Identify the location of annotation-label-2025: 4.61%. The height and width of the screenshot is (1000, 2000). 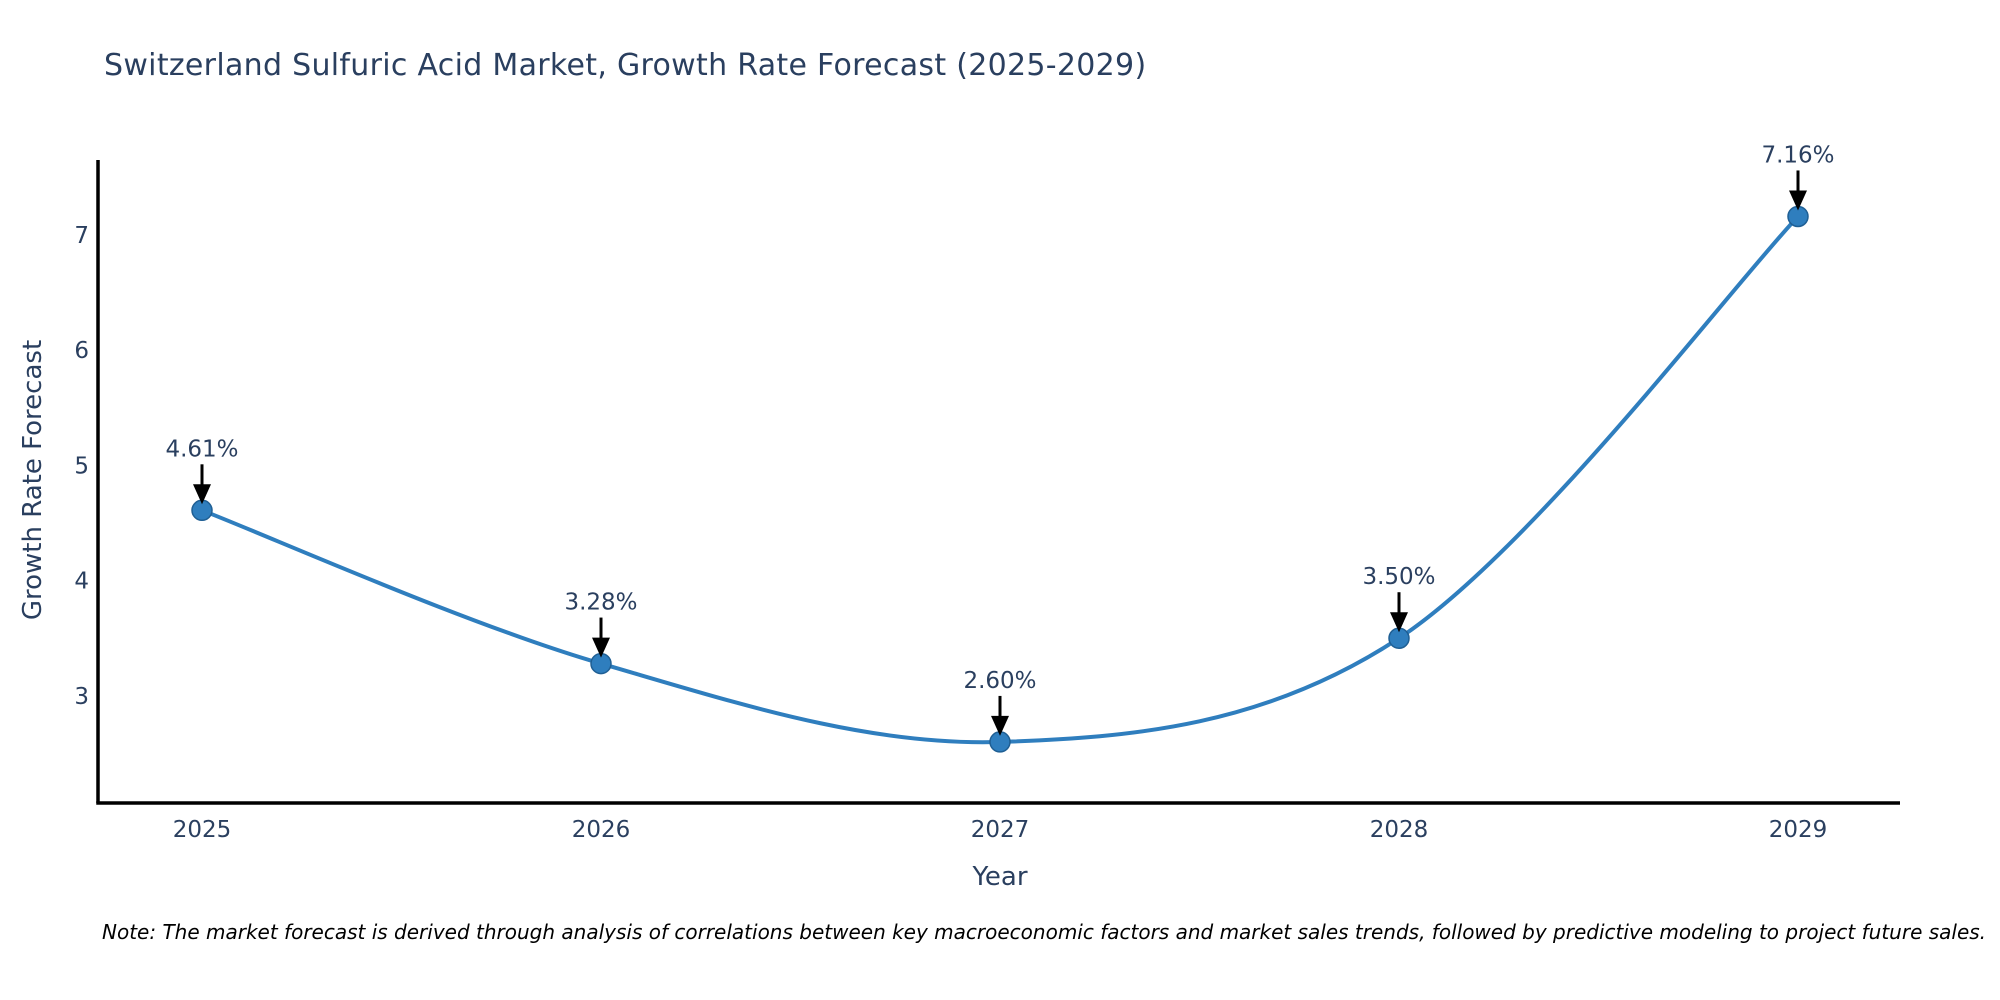
(201, 449).